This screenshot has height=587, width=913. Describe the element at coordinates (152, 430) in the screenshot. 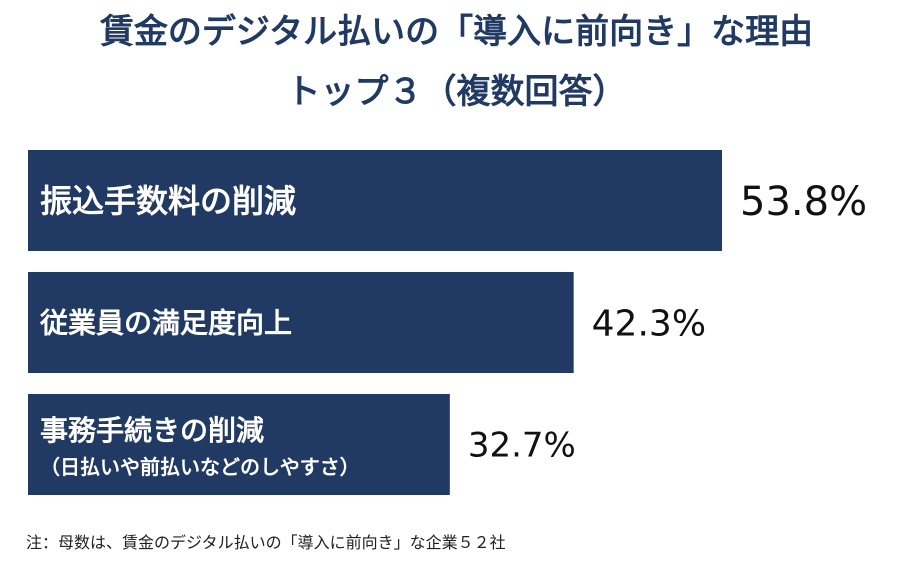

I see `bar-3-label: 事務手続きの削減` at that location.